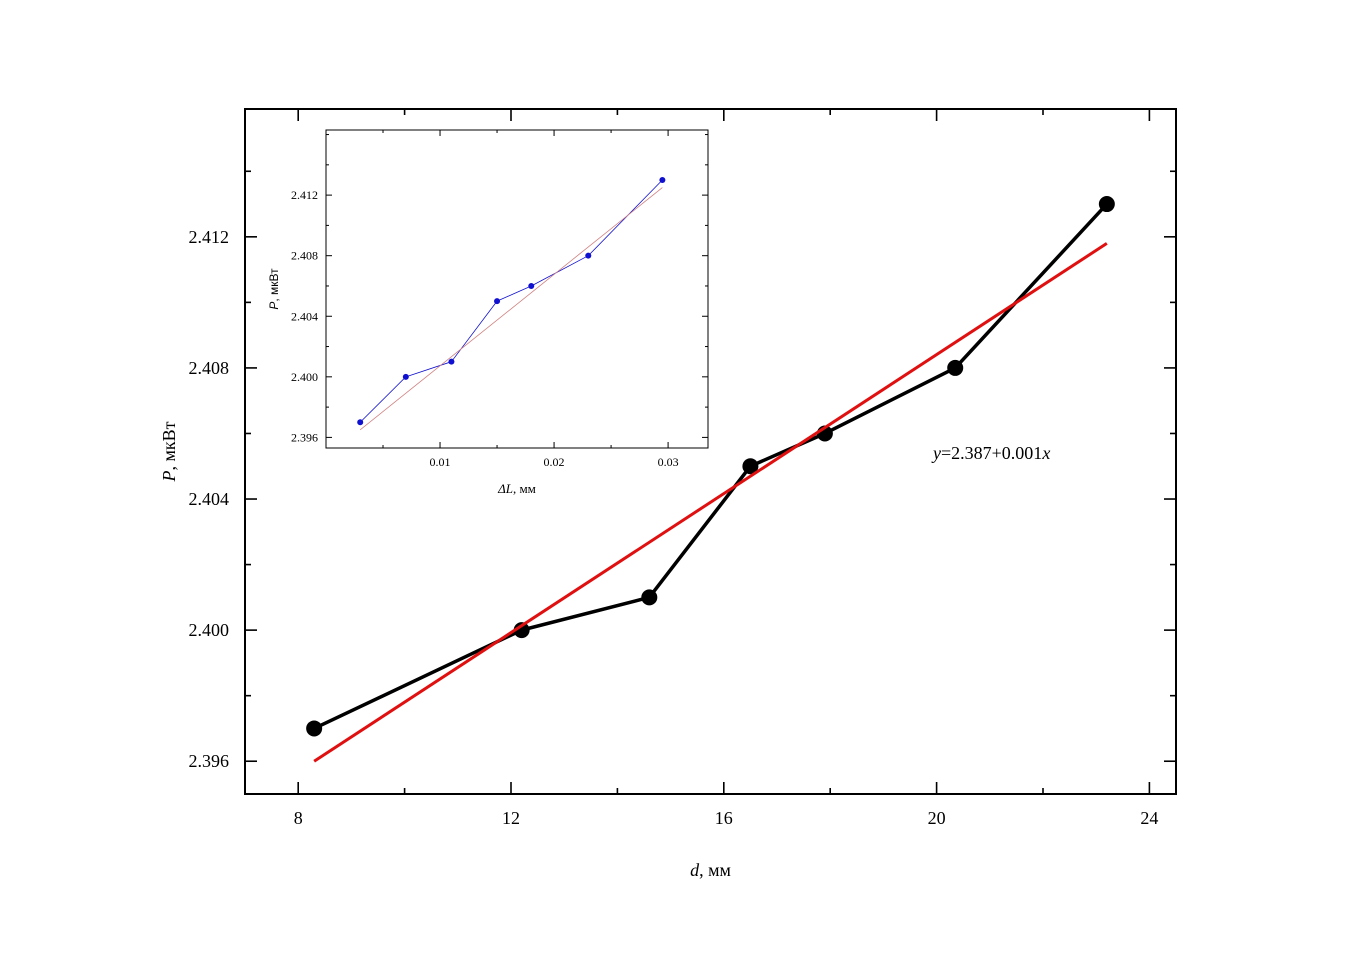 This screenshot has width=1367, height=954. I want to click on inset-y-tick-label: 2.412, so click(304, 195).